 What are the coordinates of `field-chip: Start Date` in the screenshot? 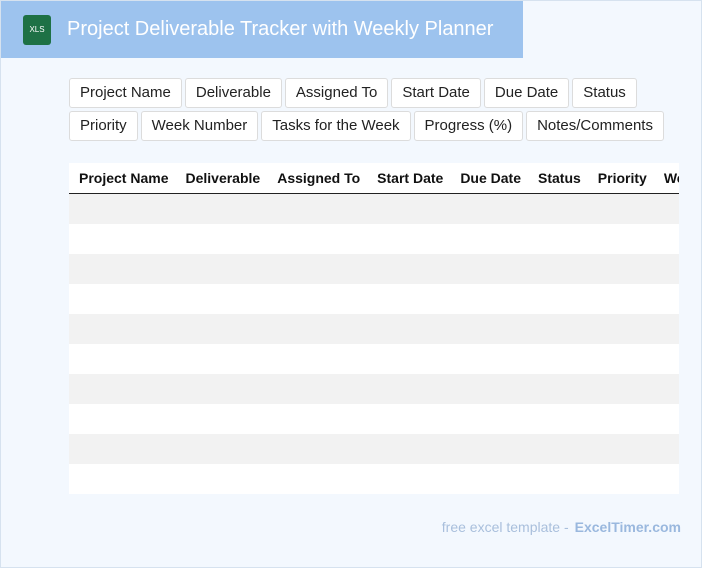 It's located at (436, 93).